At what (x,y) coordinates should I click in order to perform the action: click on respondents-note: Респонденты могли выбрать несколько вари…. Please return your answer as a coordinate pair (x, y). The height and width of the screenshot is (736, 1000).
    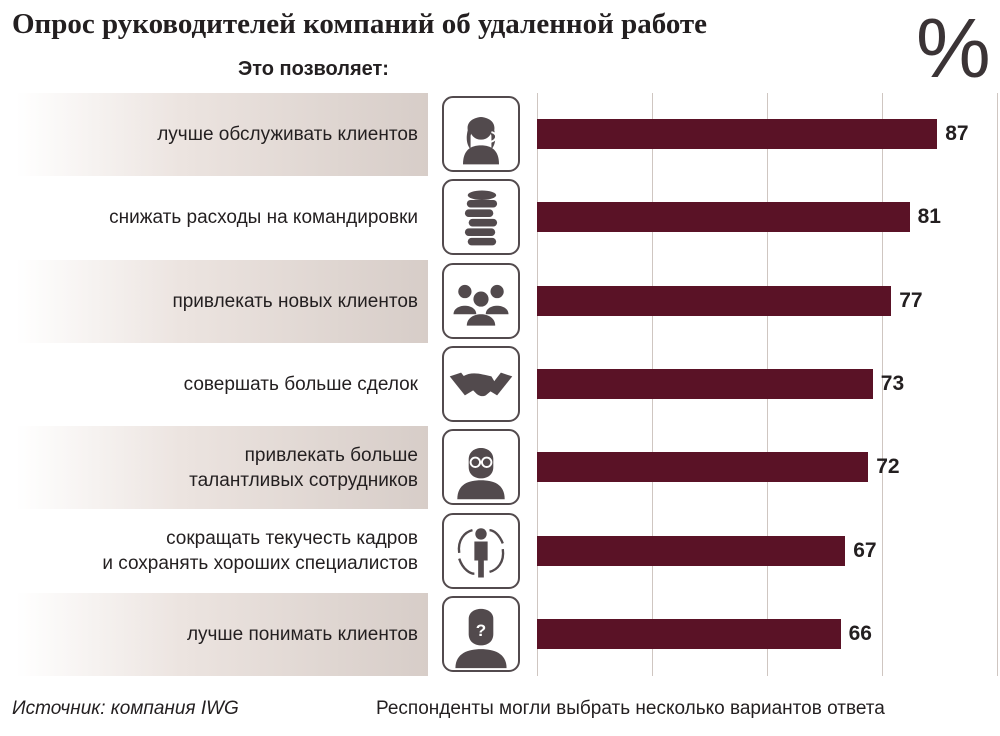
    Looking at the image, I should click on (630, 708).